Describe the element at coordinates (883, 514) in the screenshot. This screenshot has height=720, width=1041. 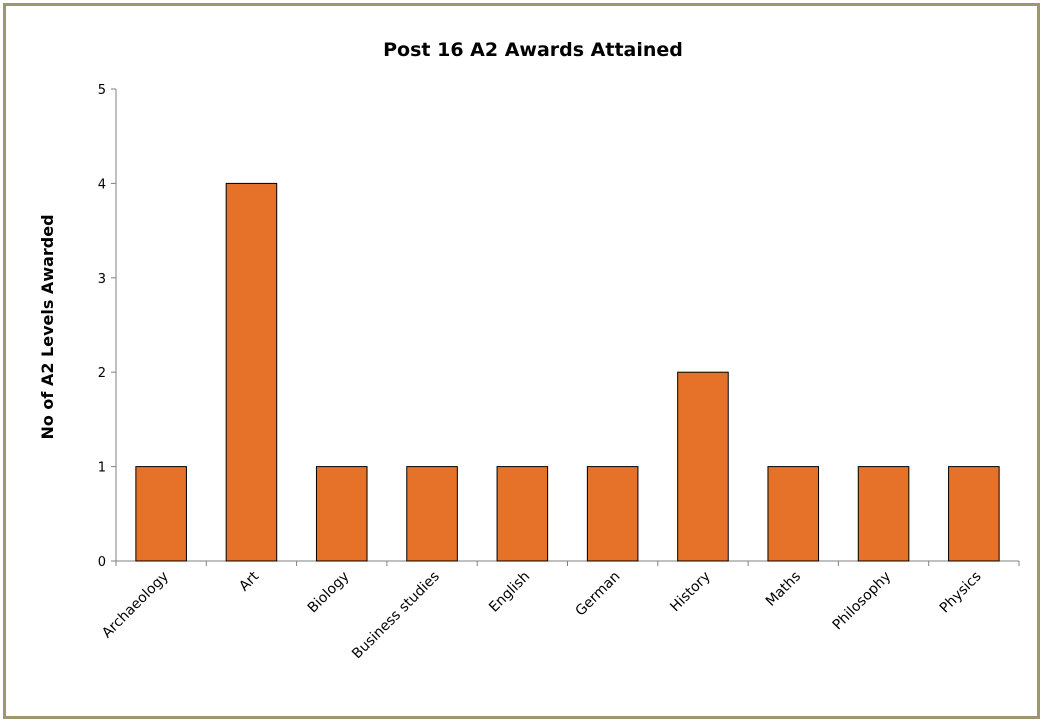
I see `bar-philosophy` at that location.